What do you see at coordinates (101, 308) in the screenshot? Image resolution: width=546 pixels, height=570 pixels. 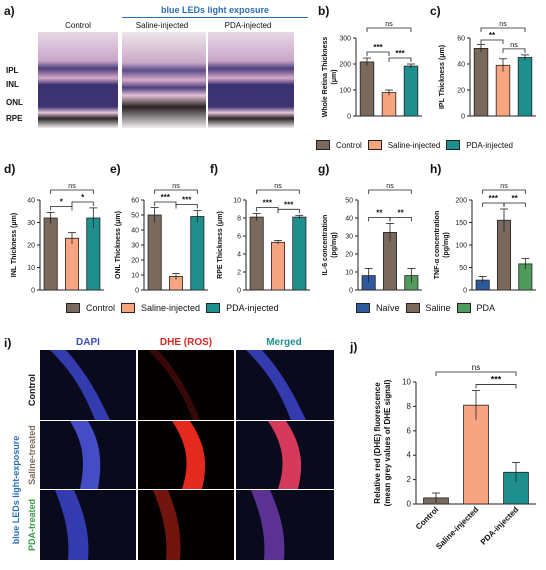 I see `legend-text-control-2: Control` at bounding box center [101, 308].